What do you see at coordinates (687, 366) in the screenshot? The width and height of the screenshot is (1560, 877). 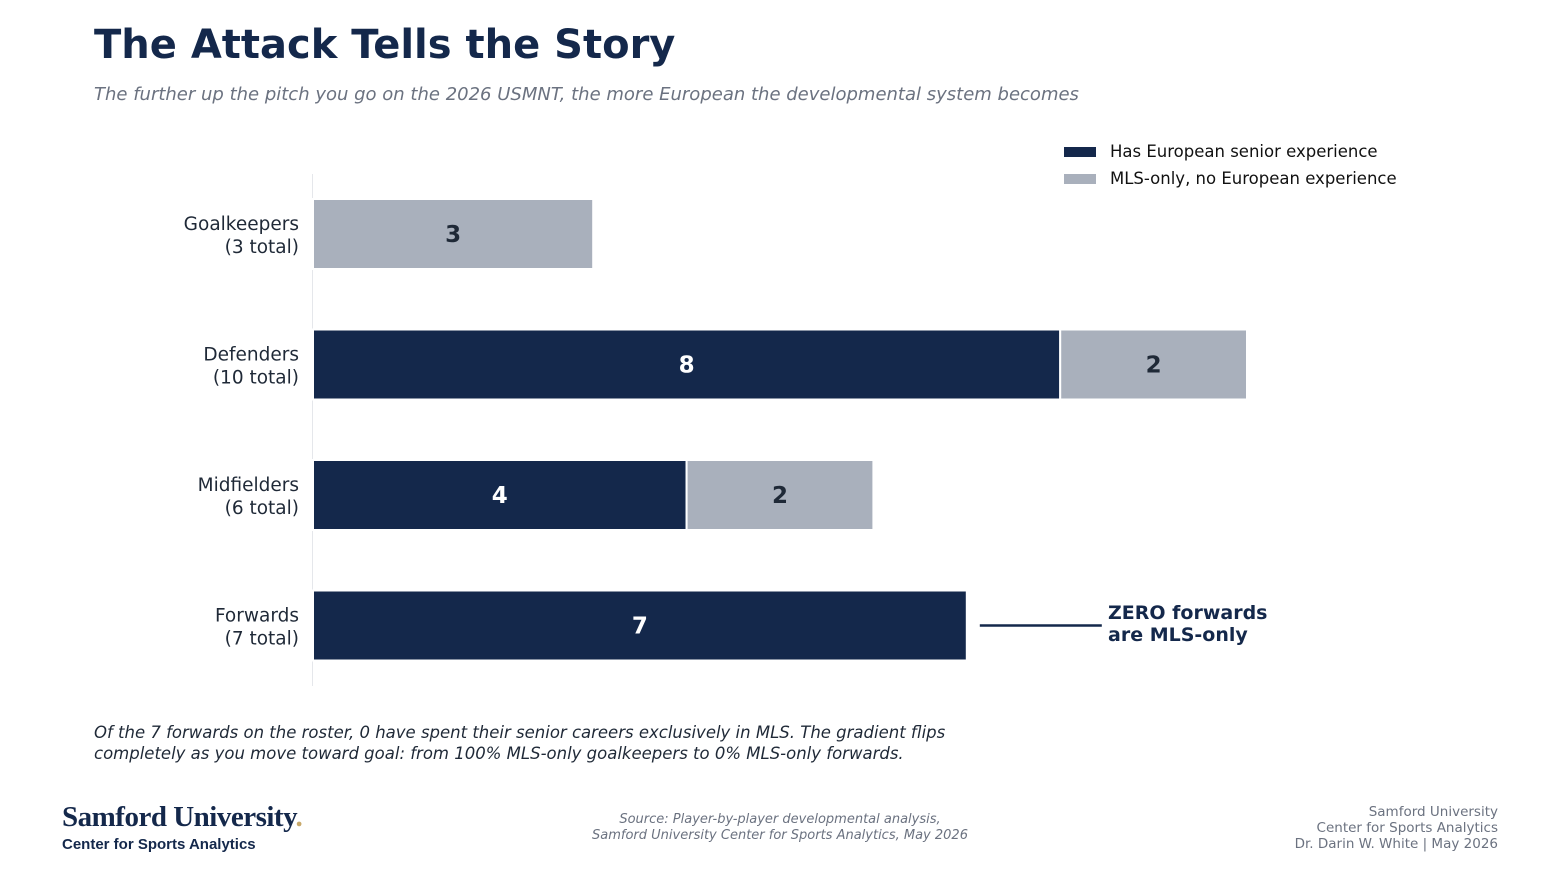 I see `bar-value-label: 8` at bounding box center [687, 366].